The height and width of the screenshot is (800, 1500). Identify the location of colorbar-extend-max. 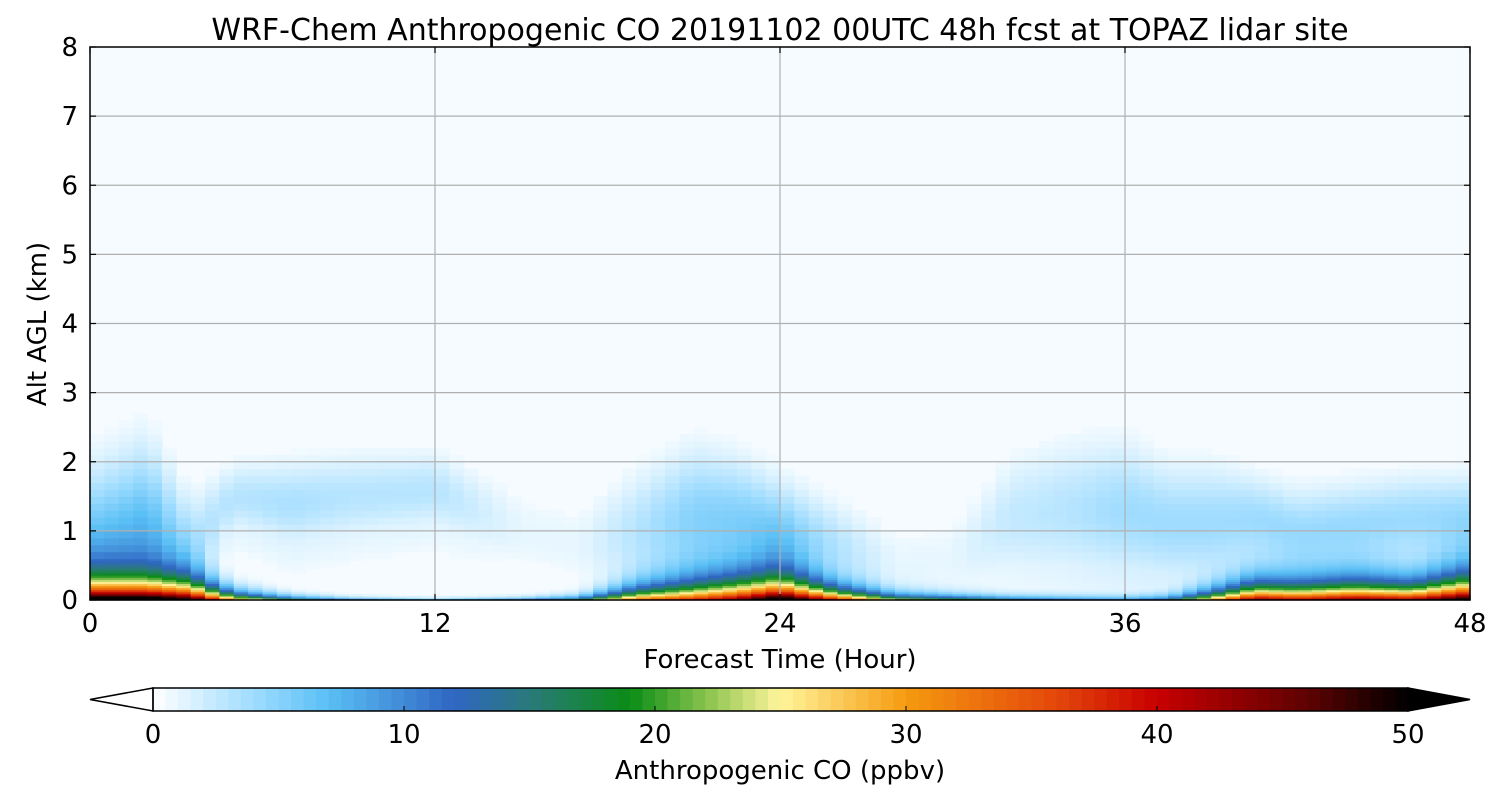
(1439, 699).